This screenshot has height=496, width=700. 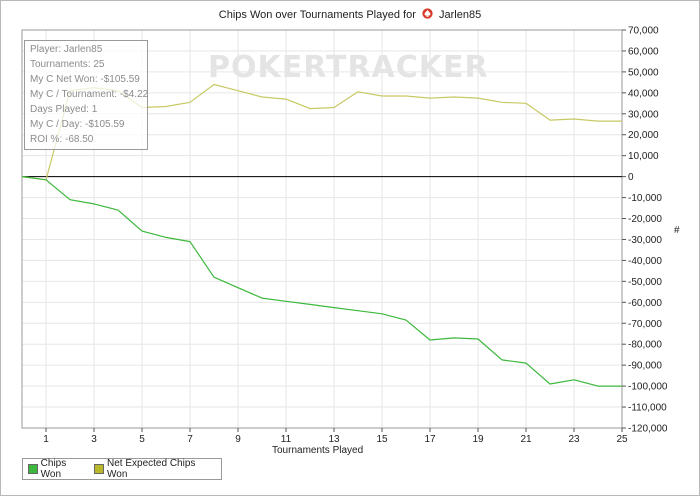 What do you see at coordinates (526, 439) in the screenshot?
I see `x-tick-label: 21` at bounding box center [526, 439].